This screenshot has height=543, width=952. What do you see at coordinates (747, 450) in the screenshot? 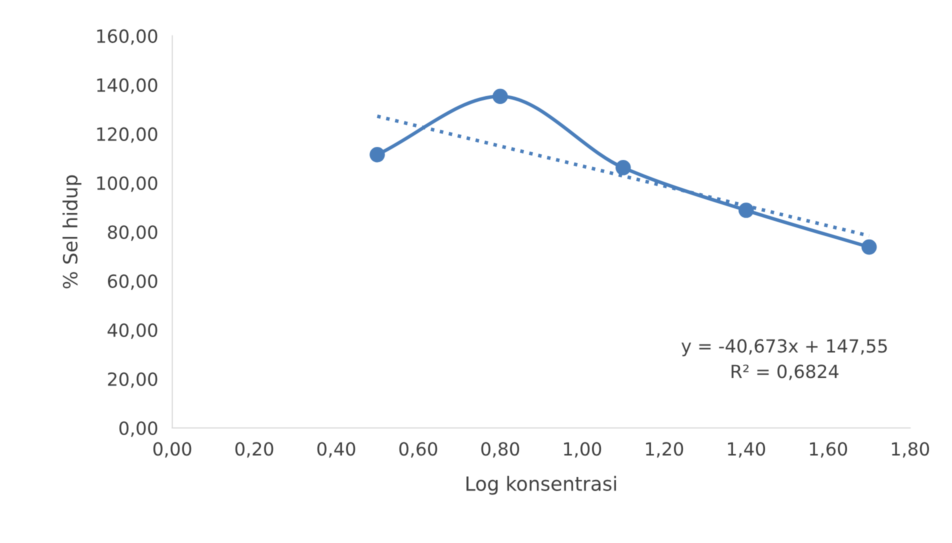
I see `x-tick-label: 1,40` at bounding box center [747, 450].